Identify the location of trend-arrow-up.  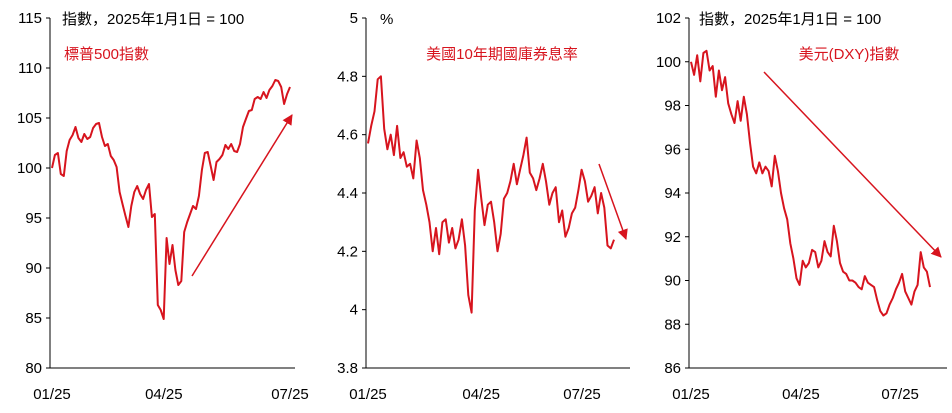
(242, 195).